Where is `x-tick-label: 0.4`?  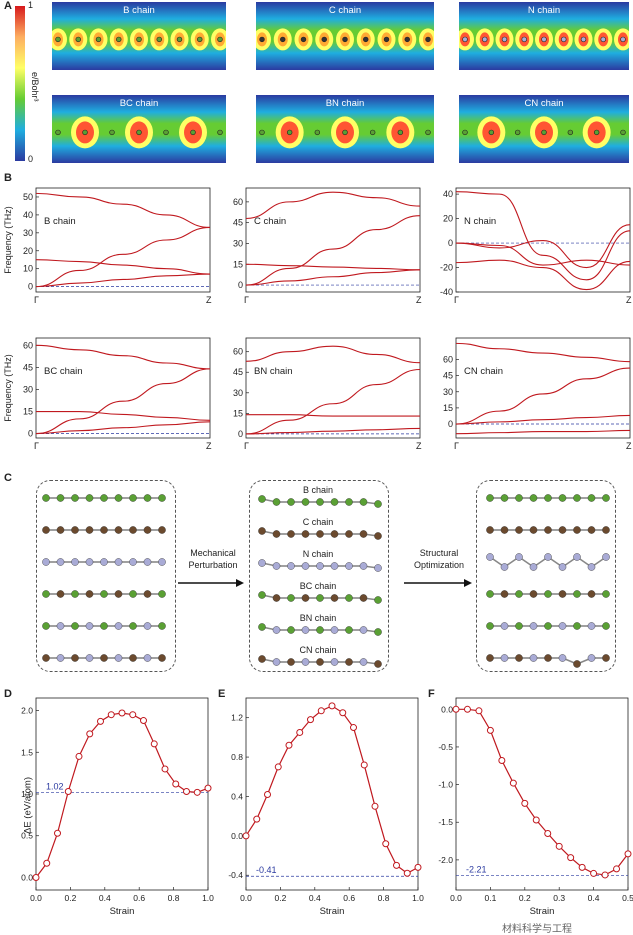 x-tick-label: 0.4 is located at coordinates (315, 898).